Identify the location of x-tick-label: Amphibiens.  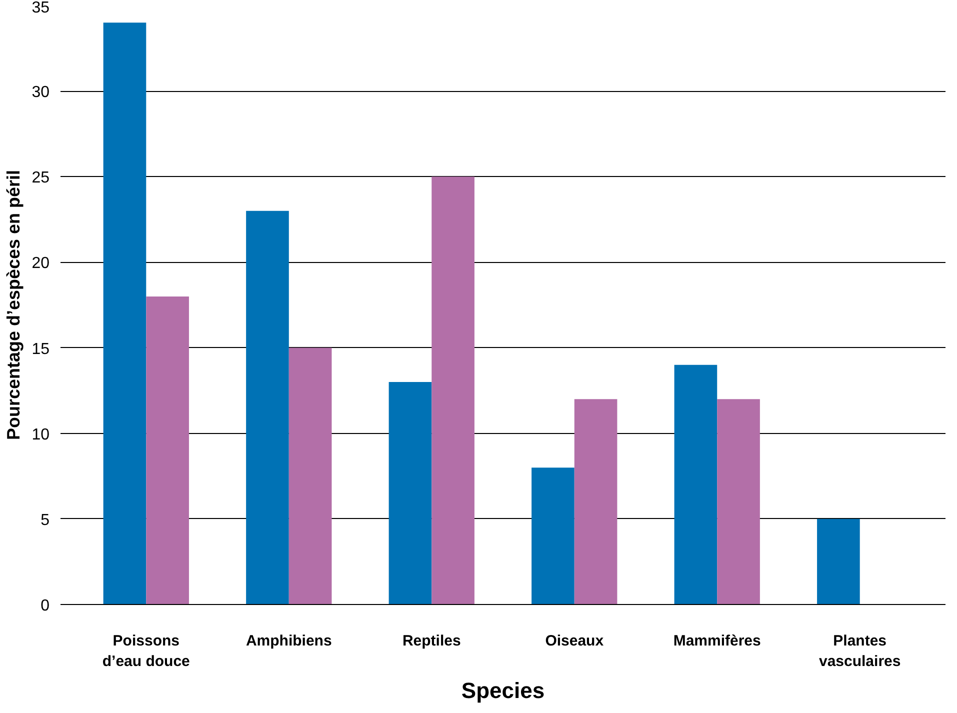
(289, 641).